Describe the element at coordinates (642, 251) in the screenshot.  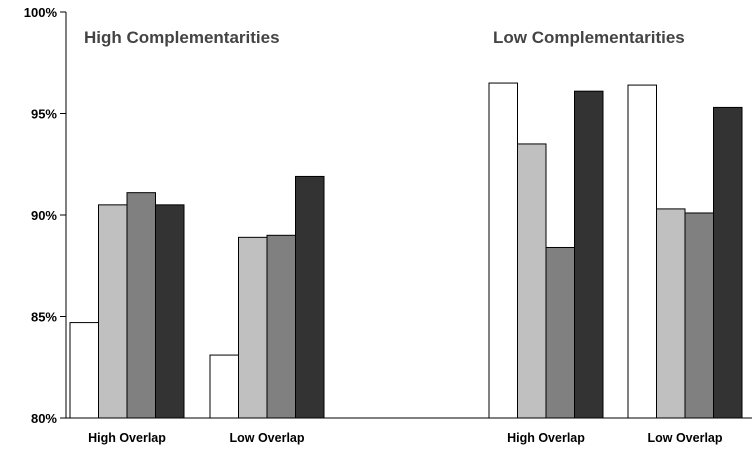
I see `bar-panel2-group2-series1` at that location.